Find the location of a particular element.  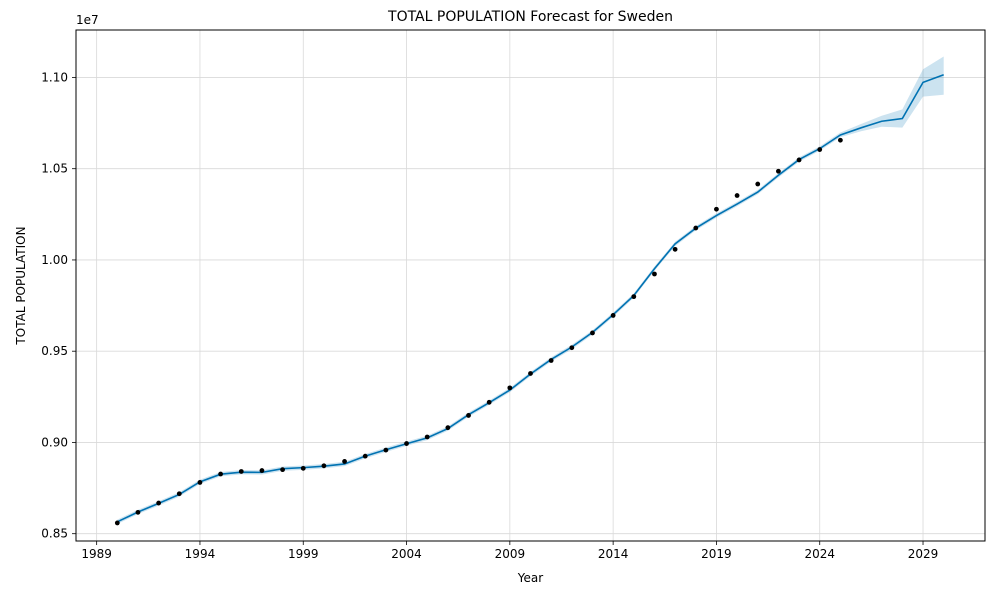

x-tick-label: 2009 is located at coordinates (510, 554).